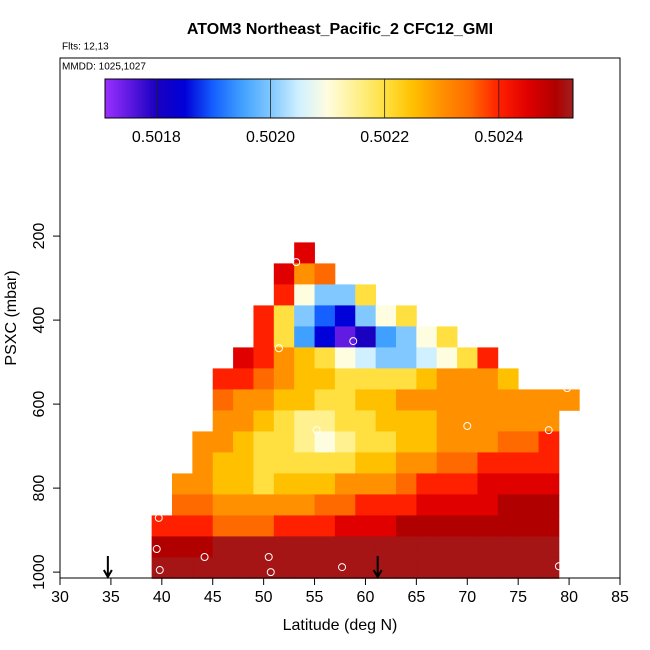 This screenshot has height=650, width=650. What do you see at coordinates (39, 320) in the screenshot?
I see `y-tick-label: 400` at bounding box center [39, 320].